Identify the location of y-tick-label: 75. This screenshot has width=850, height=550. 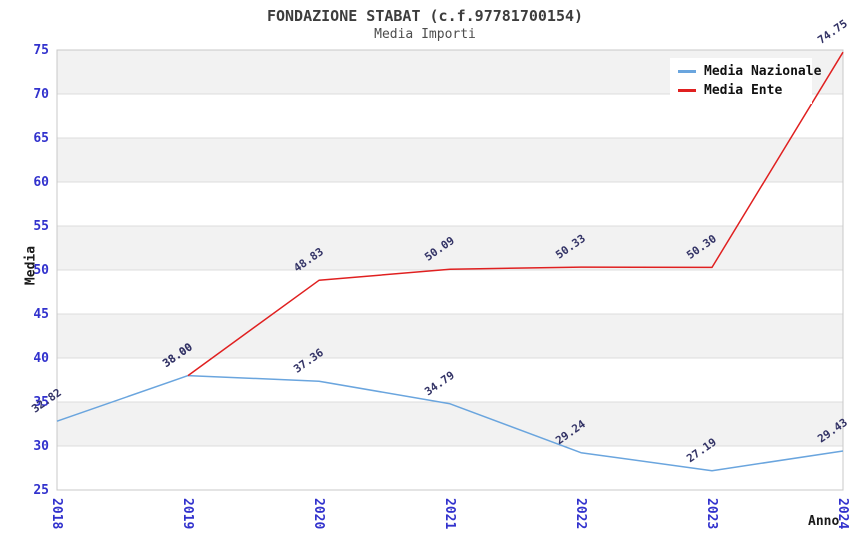
(41, 50).